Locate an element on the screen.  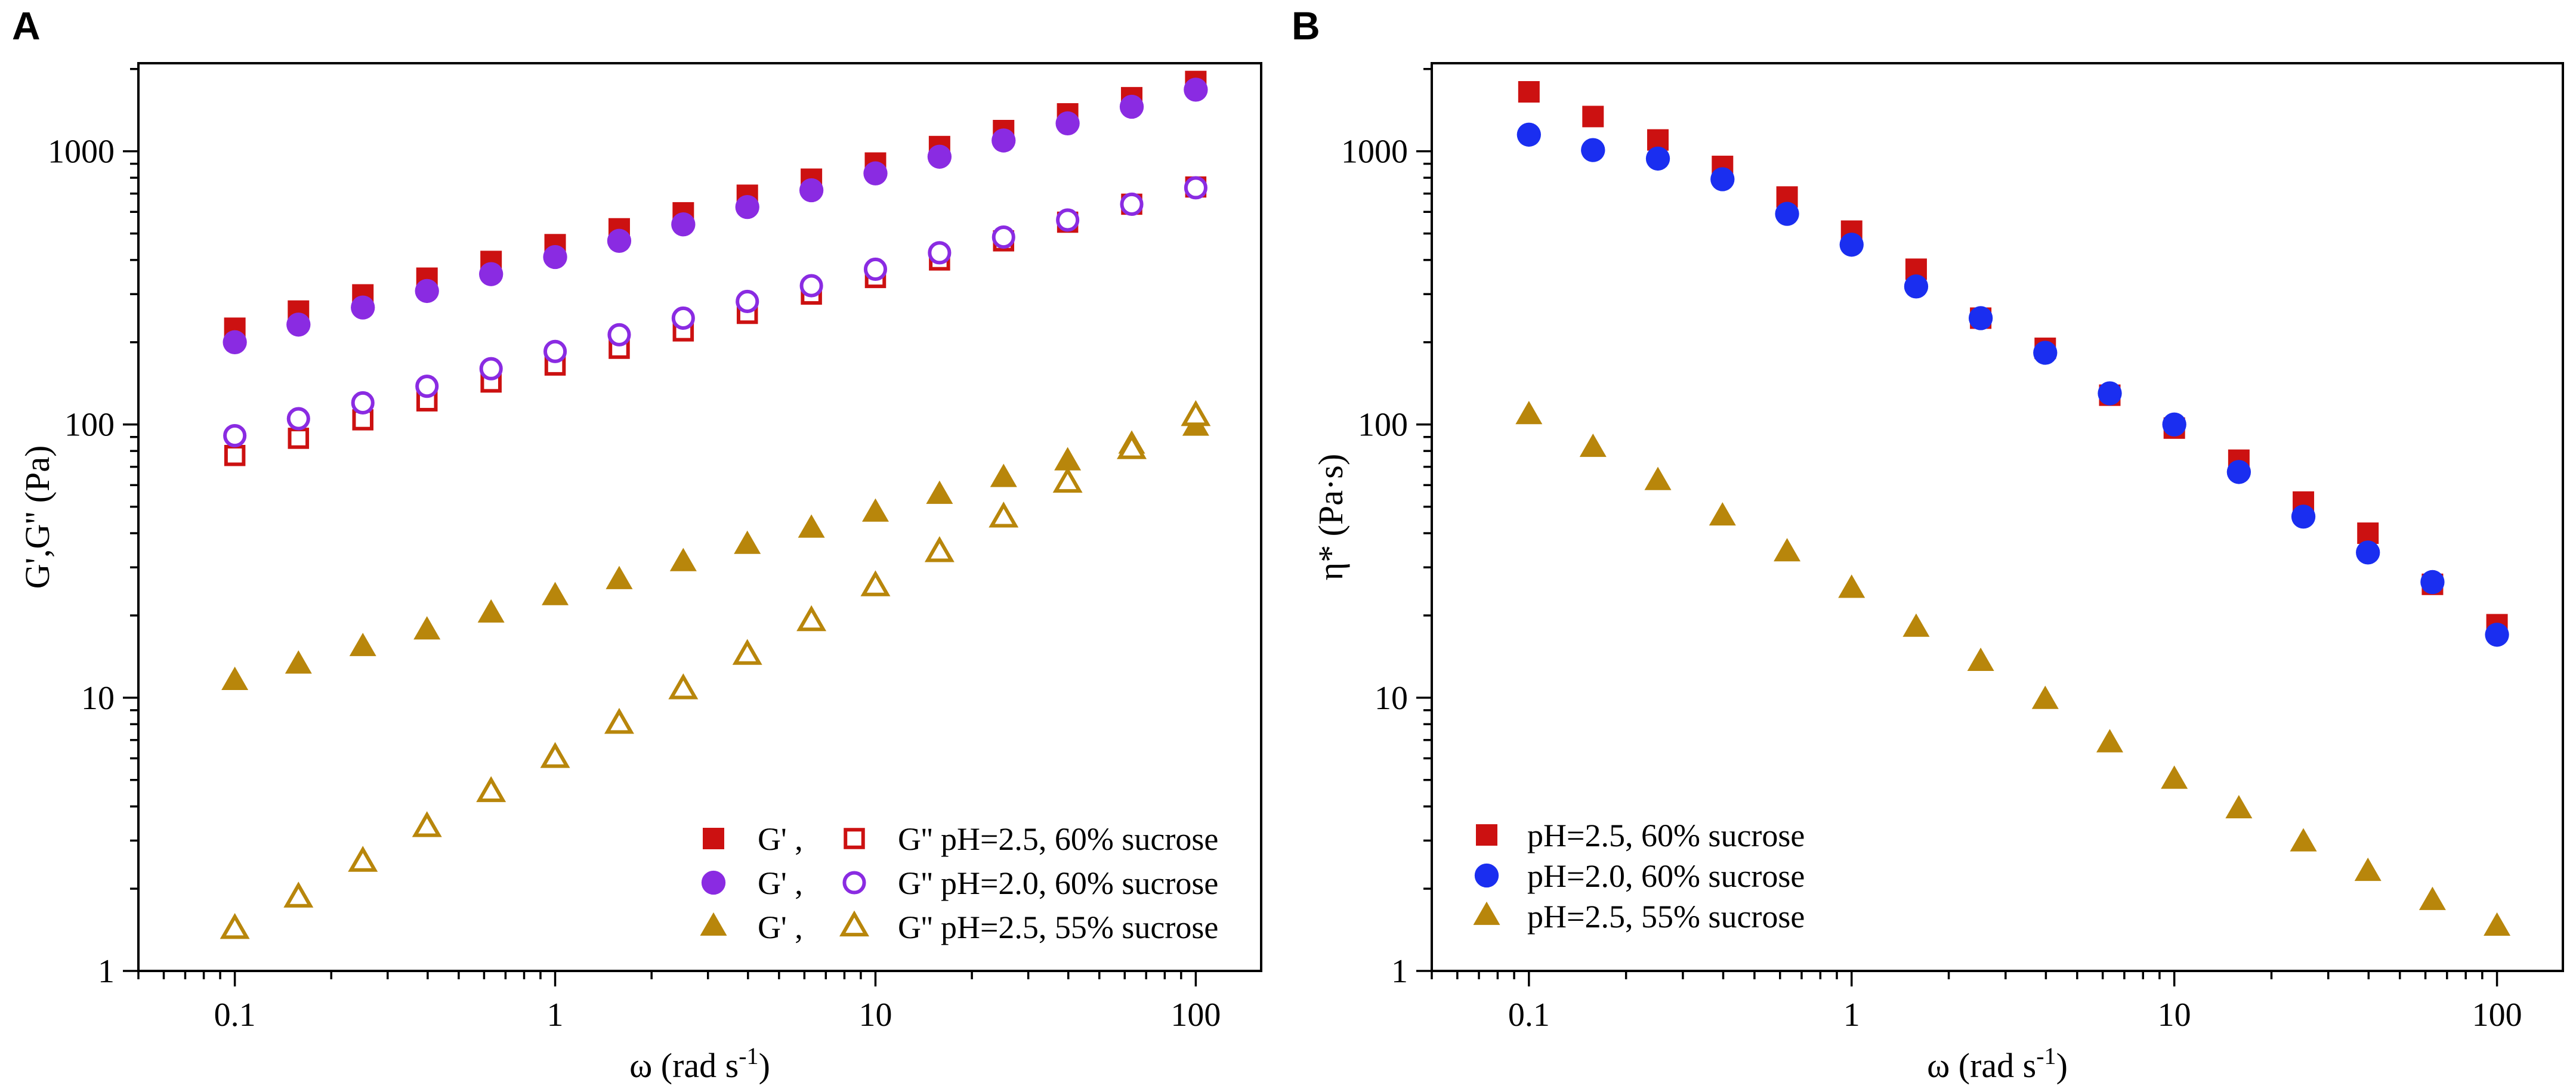
y-tick-label: 10 is located at coordinates (98, 698).